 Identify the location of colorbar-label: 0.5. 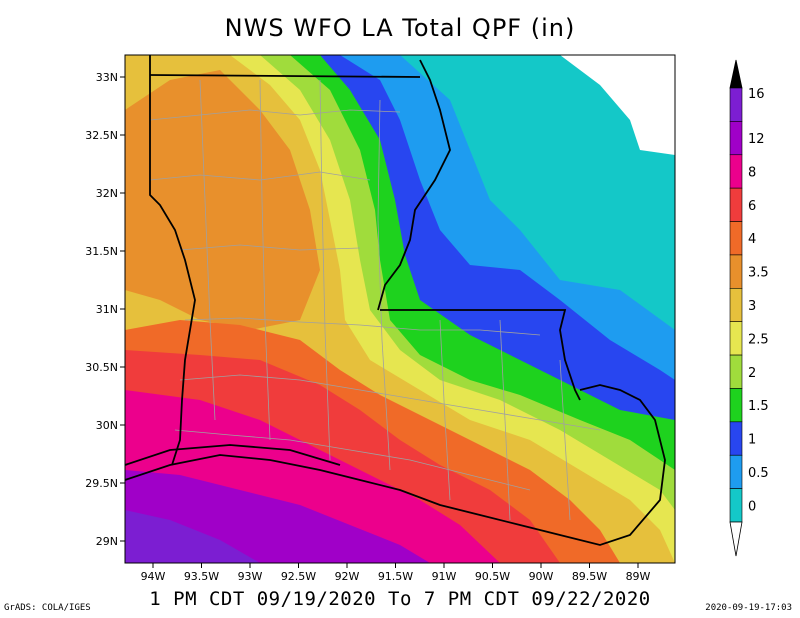
(758, 473).